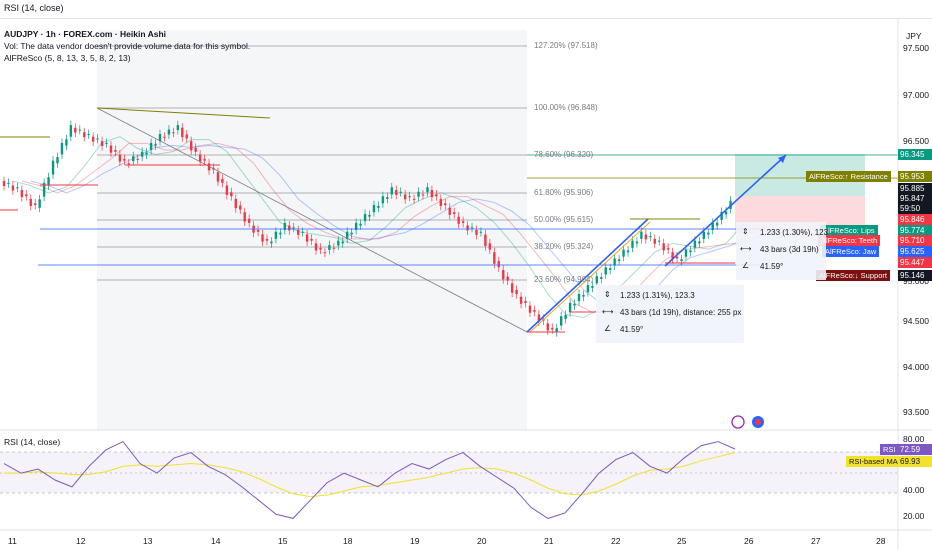 Image resolution: width=932 pixels, height=550 pixels. Describe the element at coordinates (564, 246) in the screenshot. I see `fib-label: 38.20% (95.324)` at that location.